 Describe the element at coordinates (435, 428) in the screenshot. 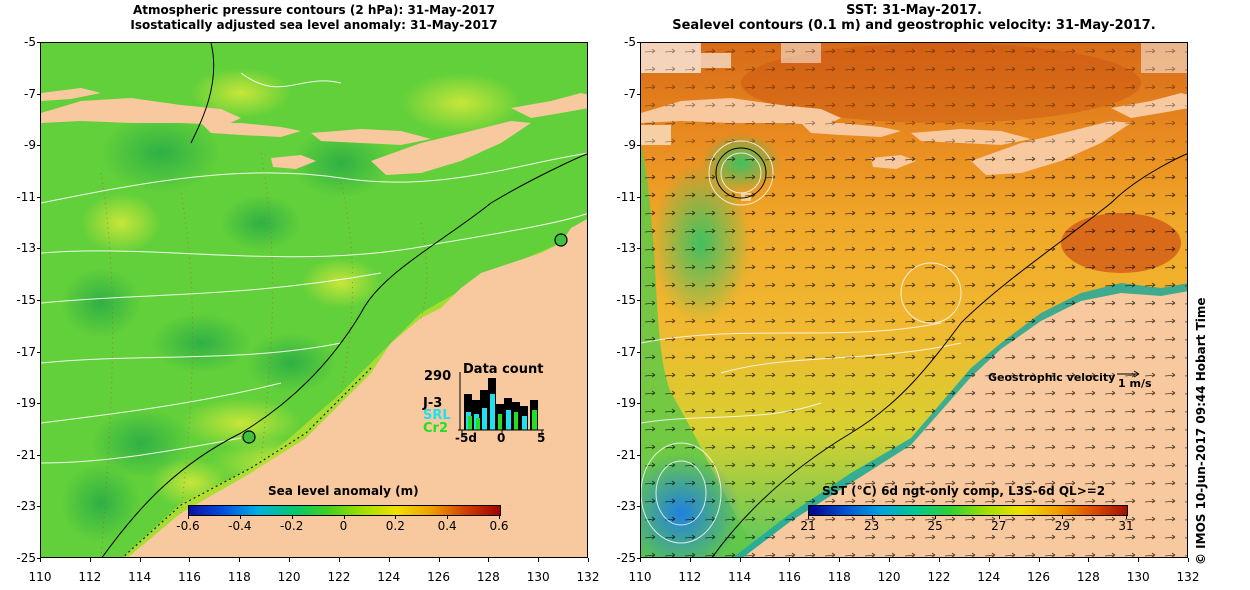

I see `series-label-cr2: Cr2` at that location.